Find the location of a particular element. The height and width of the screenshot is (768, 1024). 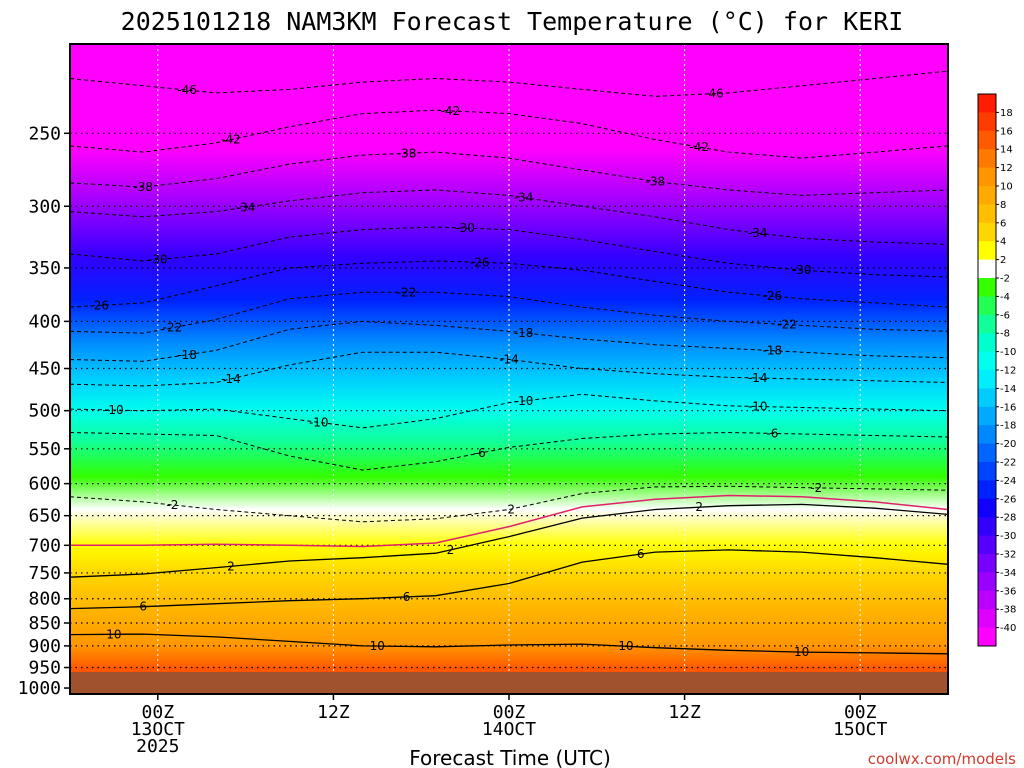

colorbar-tick-label: 12 is located at coordinates (1006, 168).